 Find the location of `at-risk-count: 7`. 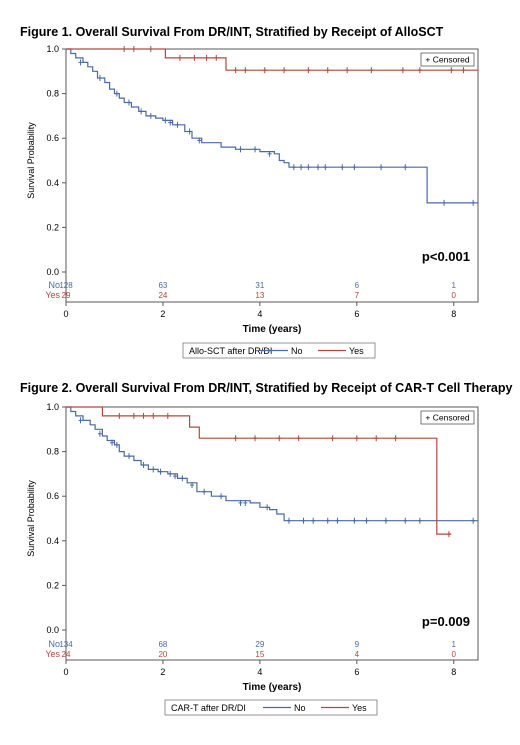

at-risk-count: 7 is located at coordinates (357, 295).